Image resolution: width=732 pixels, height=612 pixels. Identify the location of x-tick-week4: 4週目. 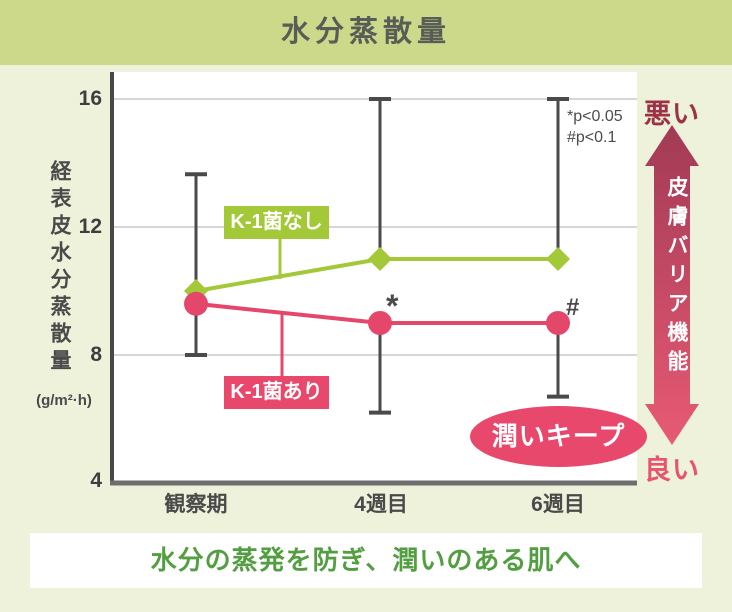
(381, 504).